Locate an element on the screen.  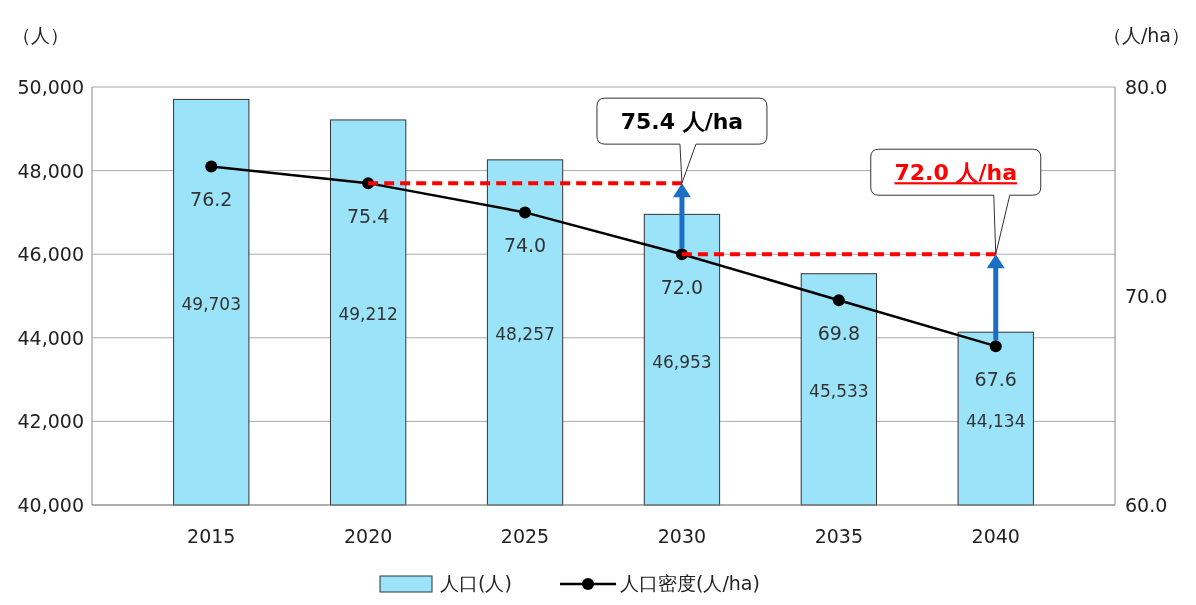
data-label: 74.0 is located at coordinates (525, 245).